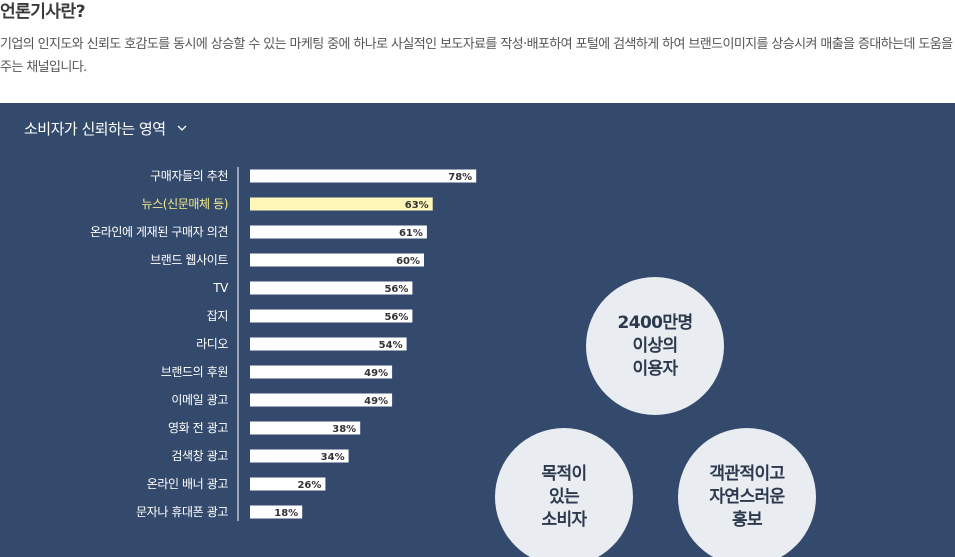  What do you see at coordinates (159, 232) in the screenshot?
I see `bar-category-label: 온라인에 게재된 구매자 의견` at bounding box center [159, 232].